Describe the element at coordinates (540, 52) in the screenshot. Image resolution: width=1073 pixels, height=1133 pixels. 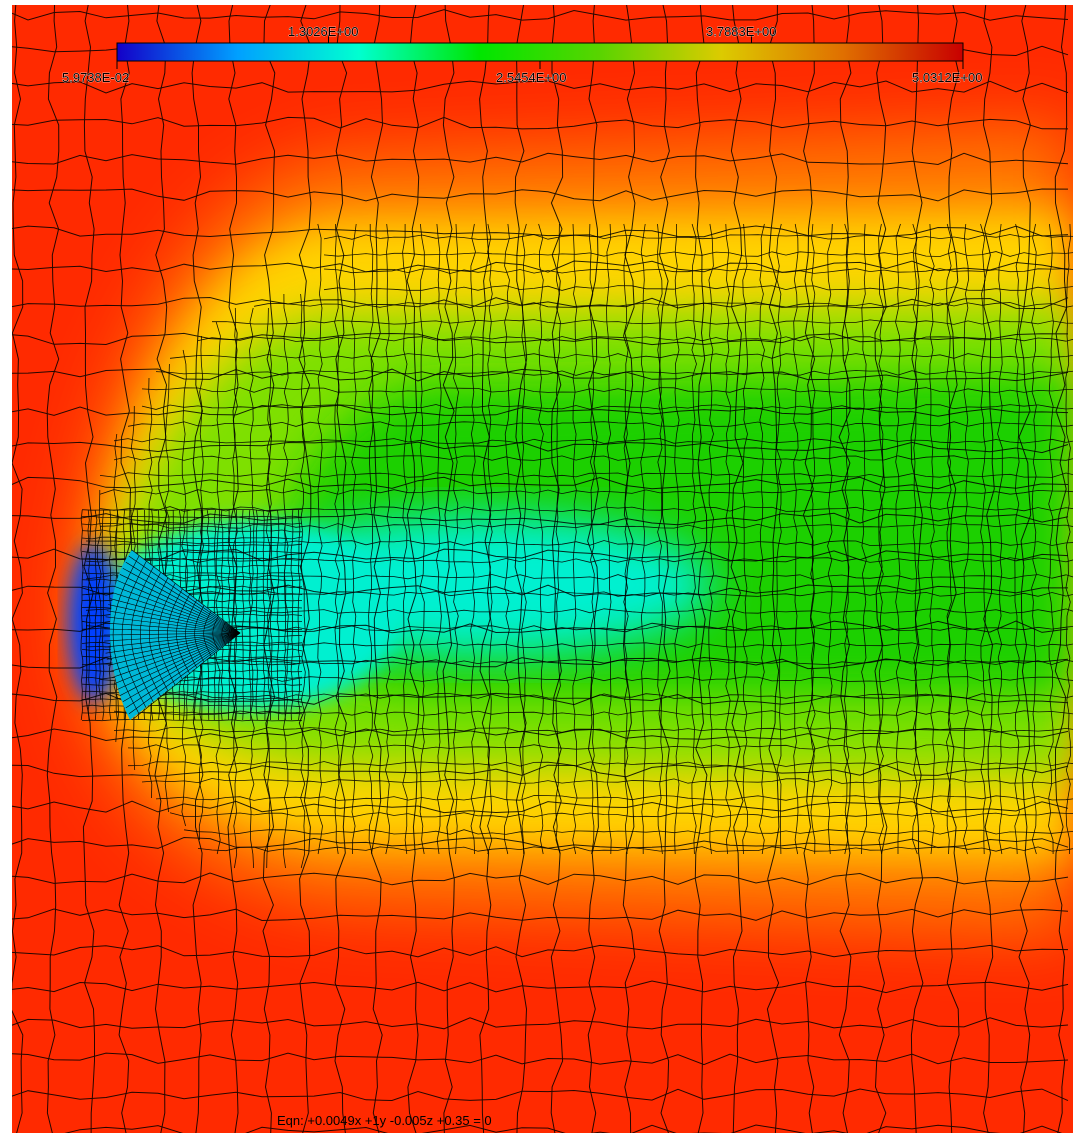
I see `legend-colorbar` at that location.